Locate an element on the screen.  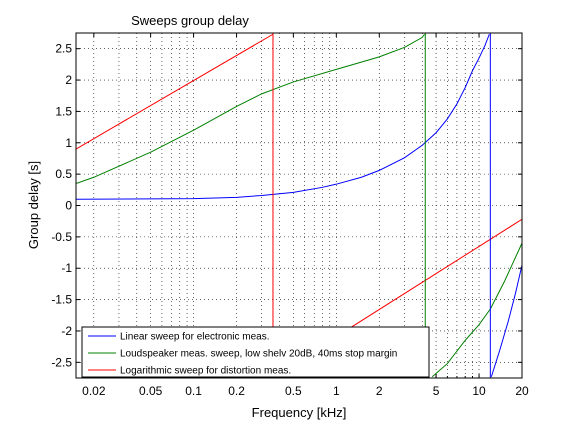
x-axis-label: Frequency [kHz] is located at coordinates (299, 412).